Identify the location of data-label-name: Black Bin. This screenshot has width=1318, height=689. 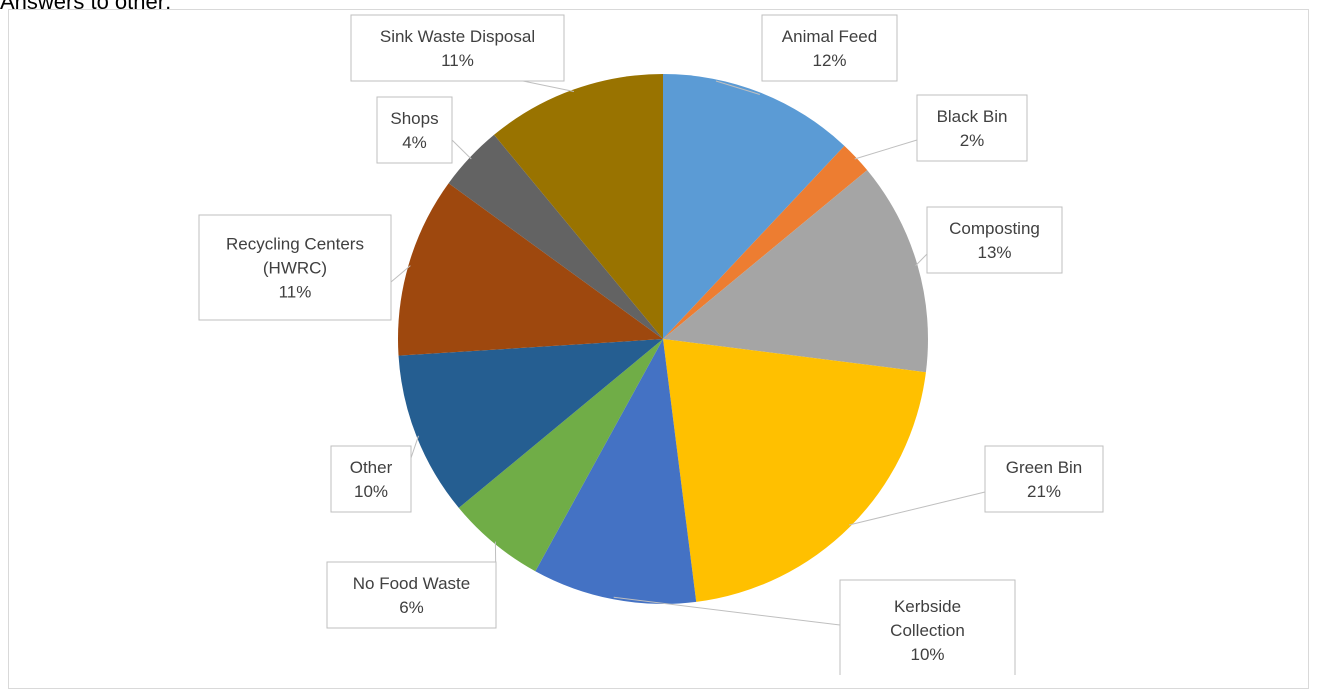
(972, 116).